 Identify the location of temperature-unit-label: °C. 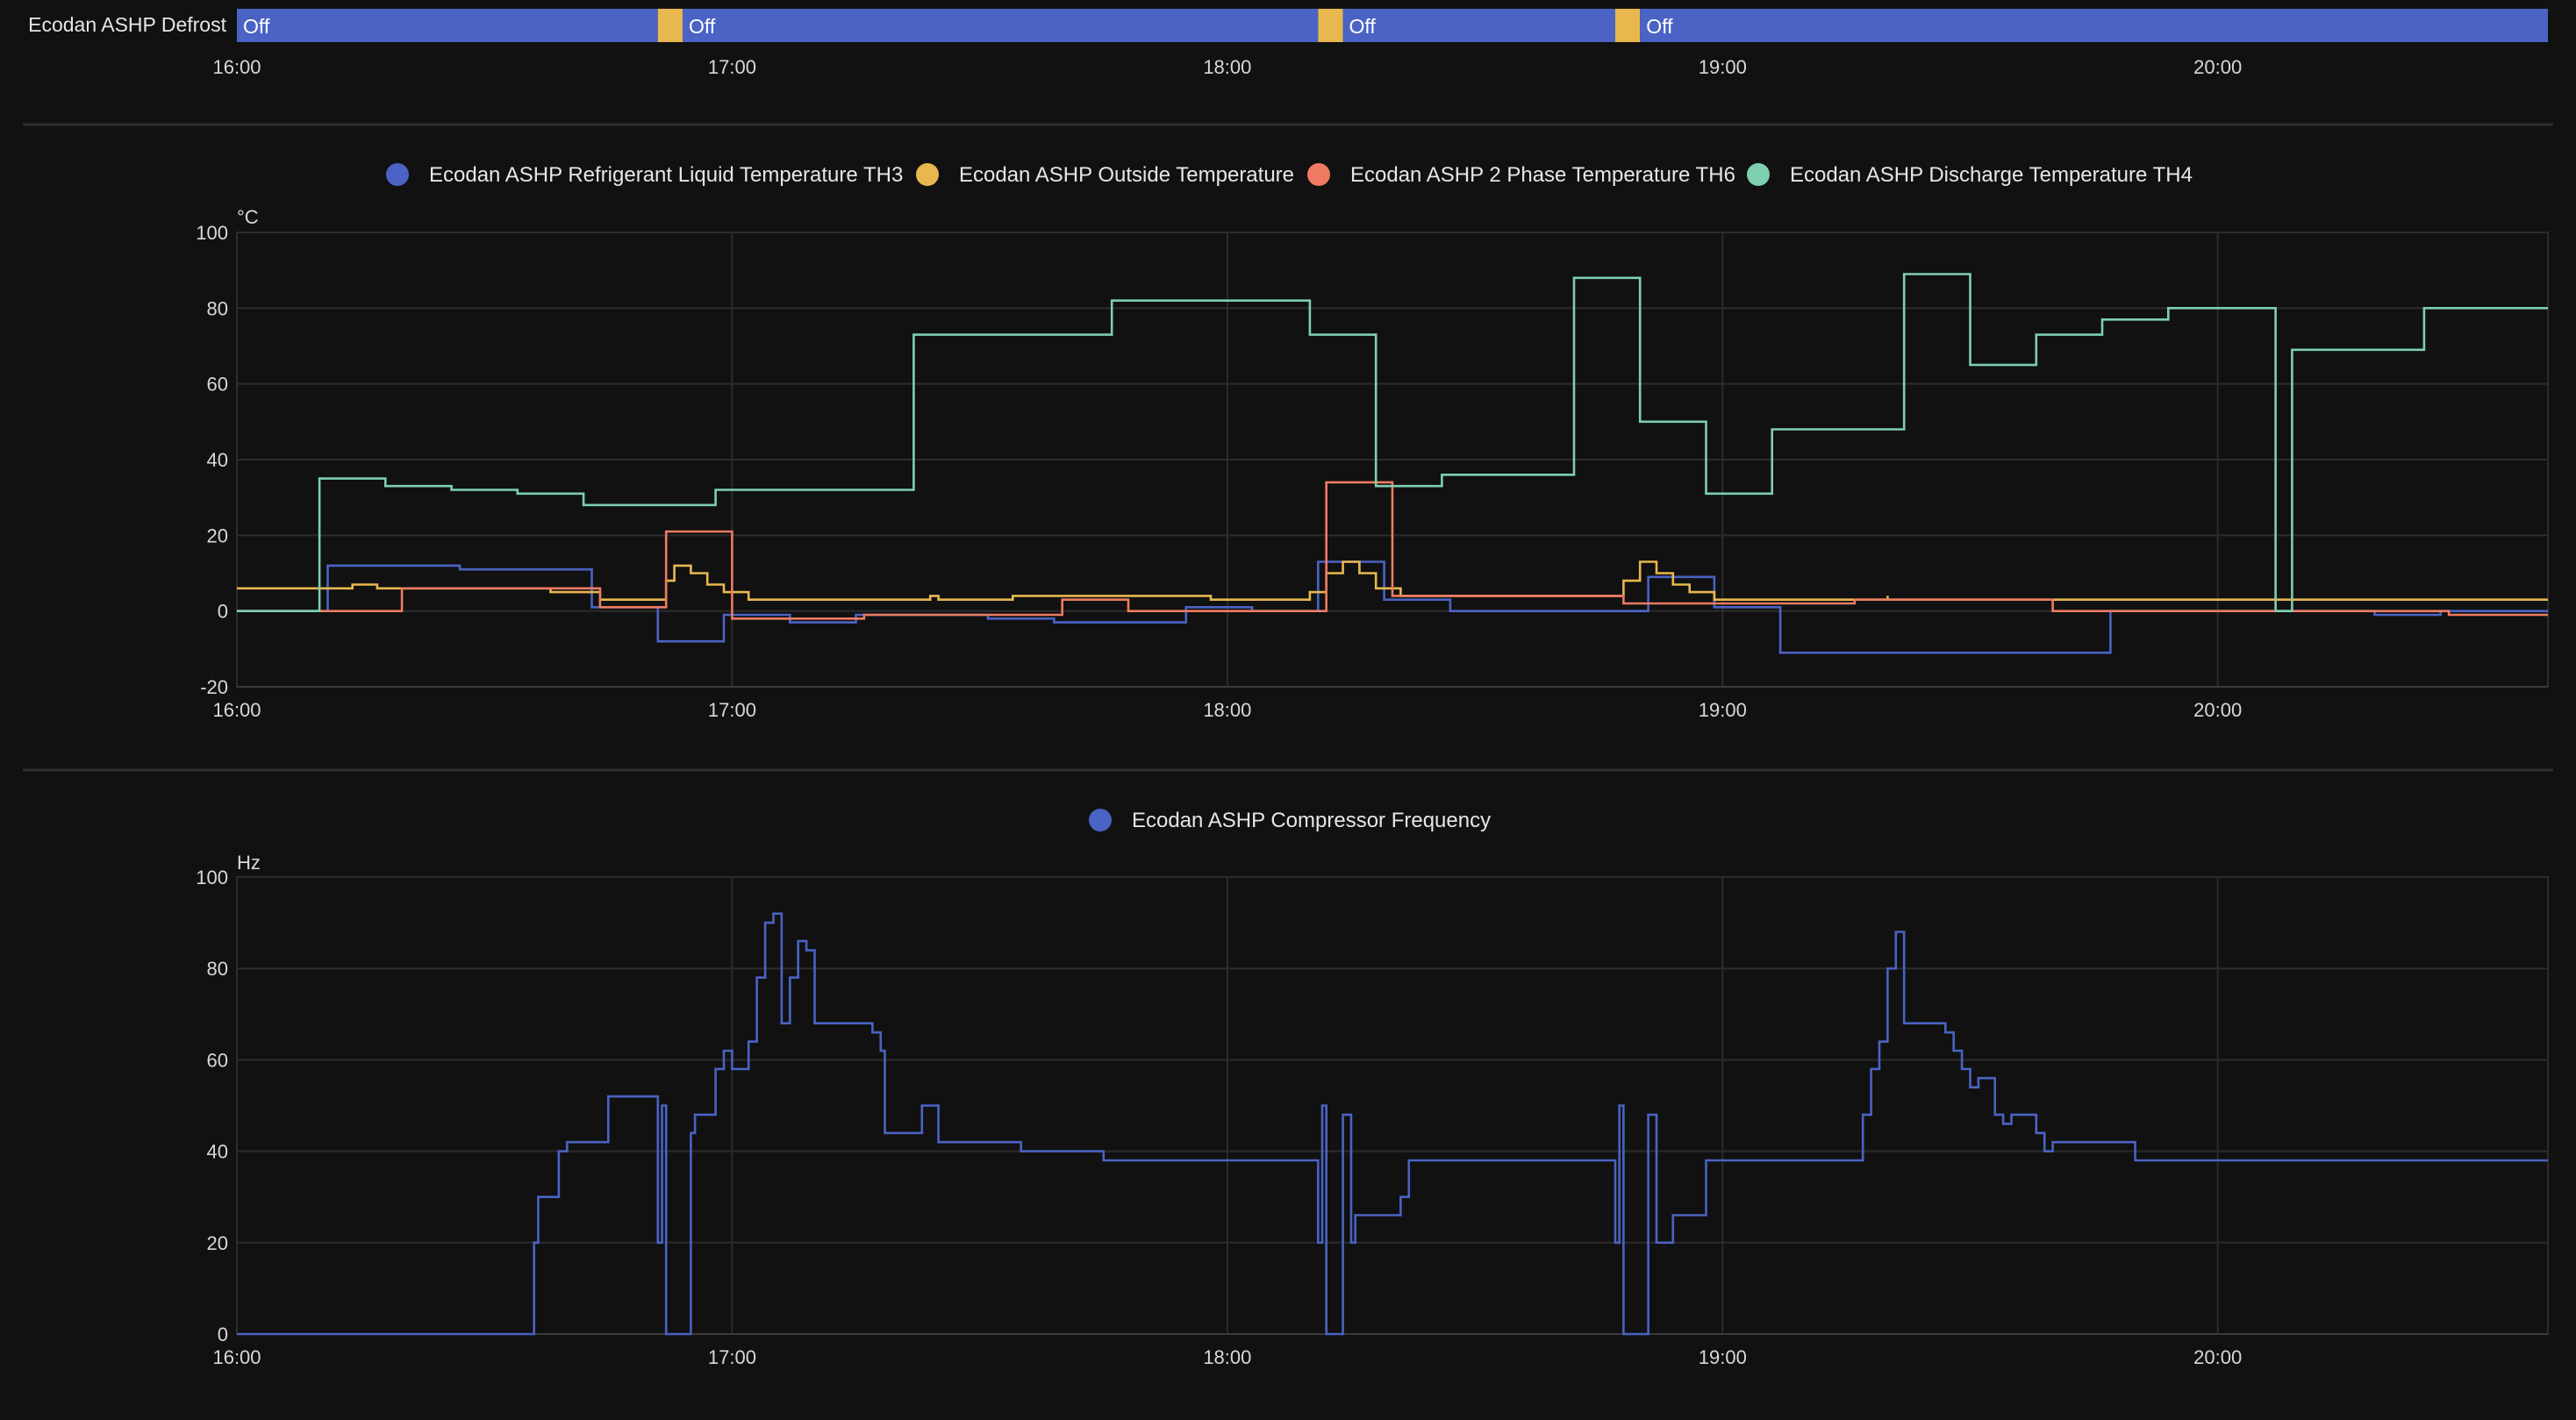
(248, 217).